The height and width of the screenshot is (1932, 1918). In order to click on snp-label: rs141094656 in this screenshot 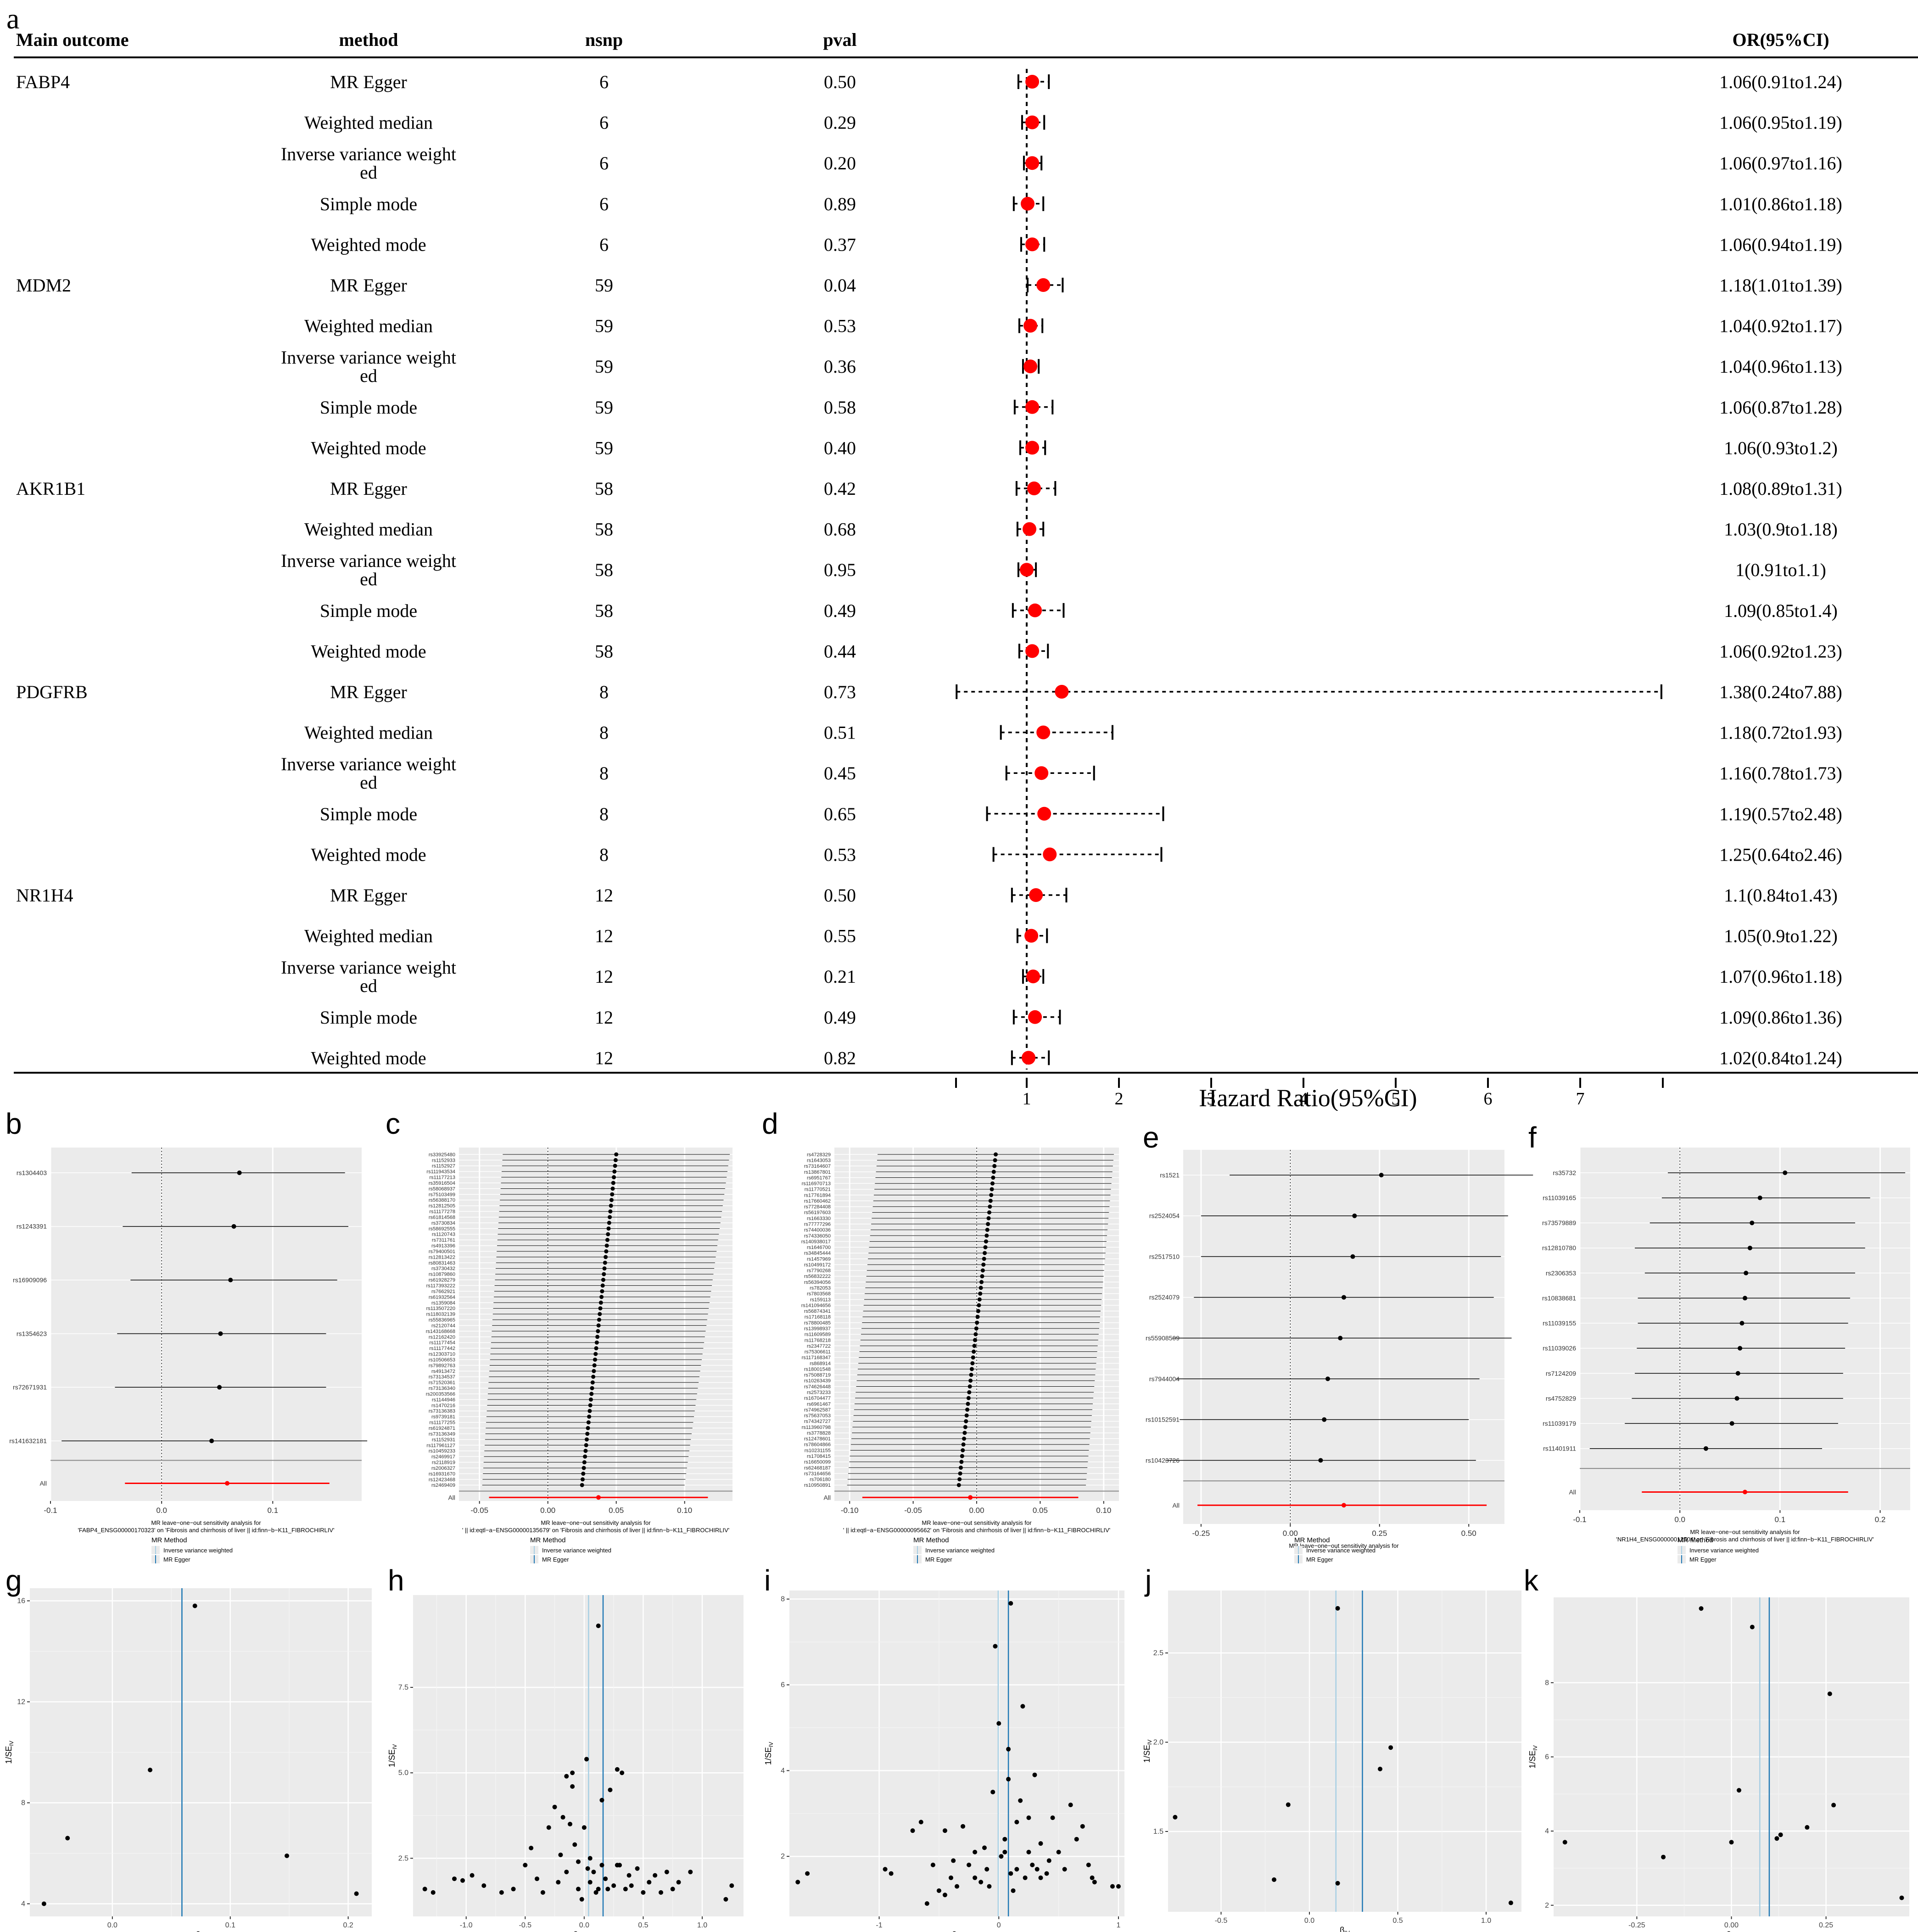, I will do `click(816, 1305)`.